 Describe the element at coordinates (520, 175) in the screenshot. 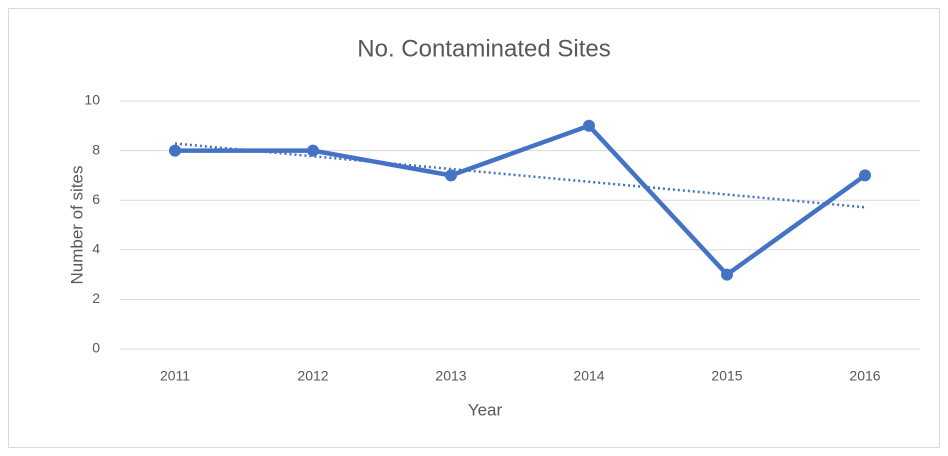

I see `trendline` at that location.